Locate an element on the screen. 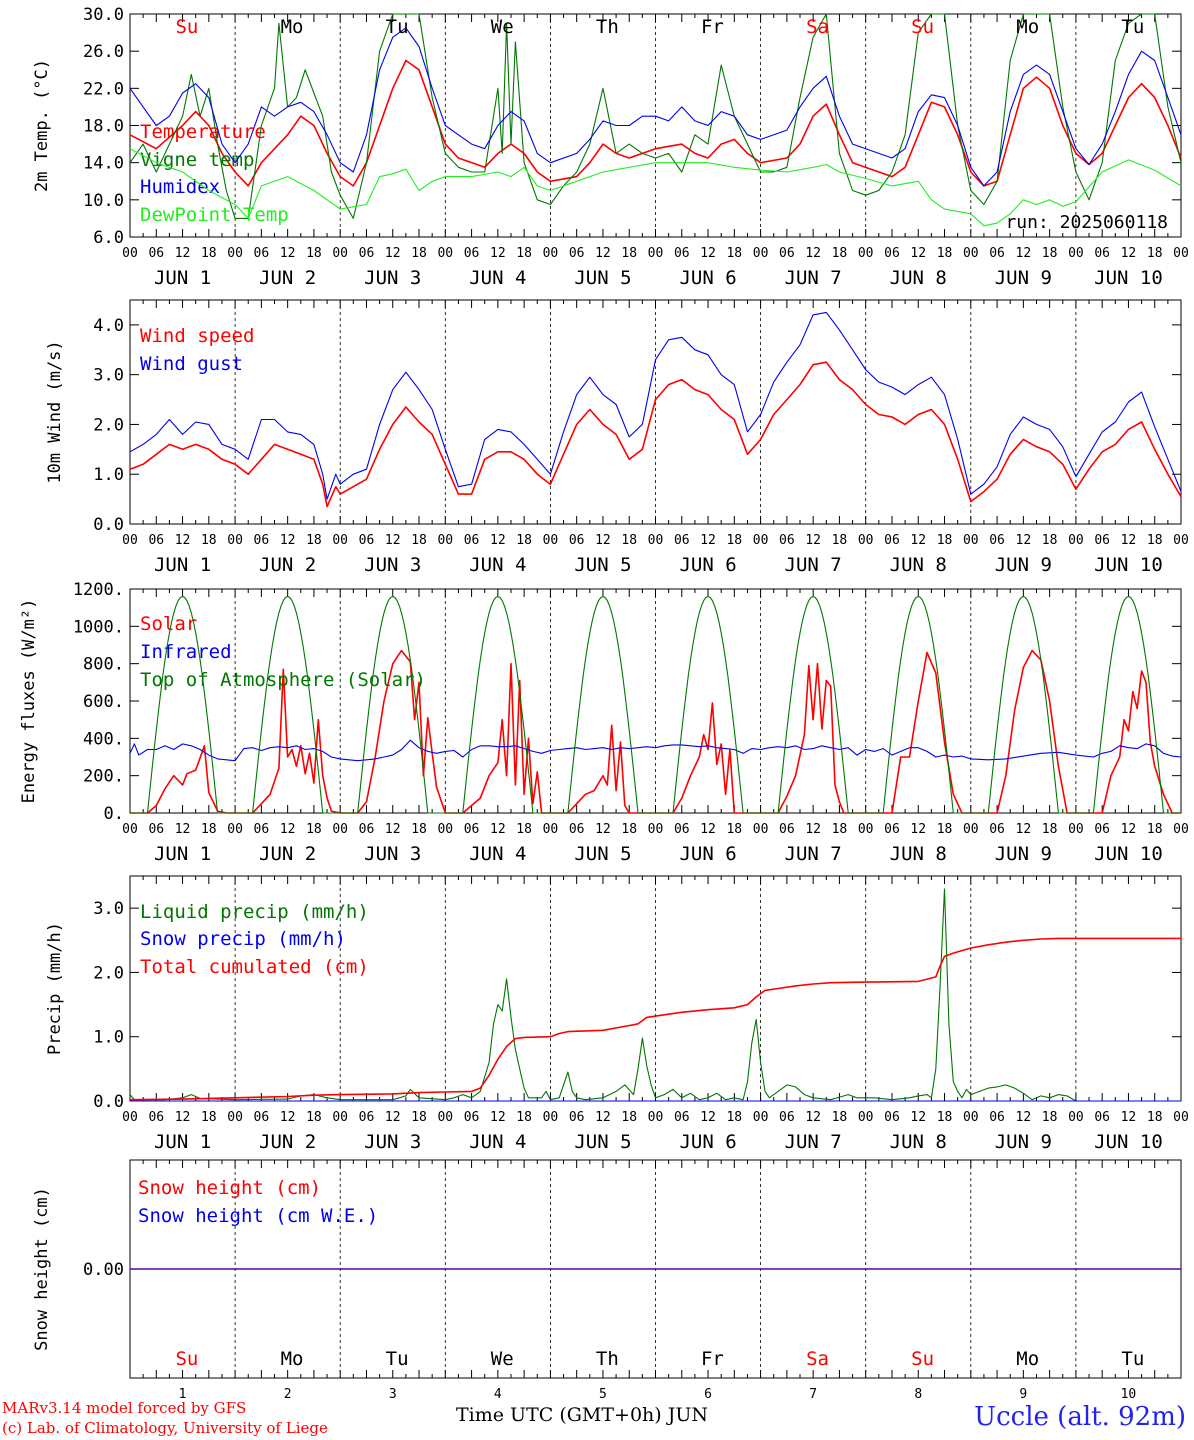  date-label: JUN 10 is located at coordinates (1128, 278).